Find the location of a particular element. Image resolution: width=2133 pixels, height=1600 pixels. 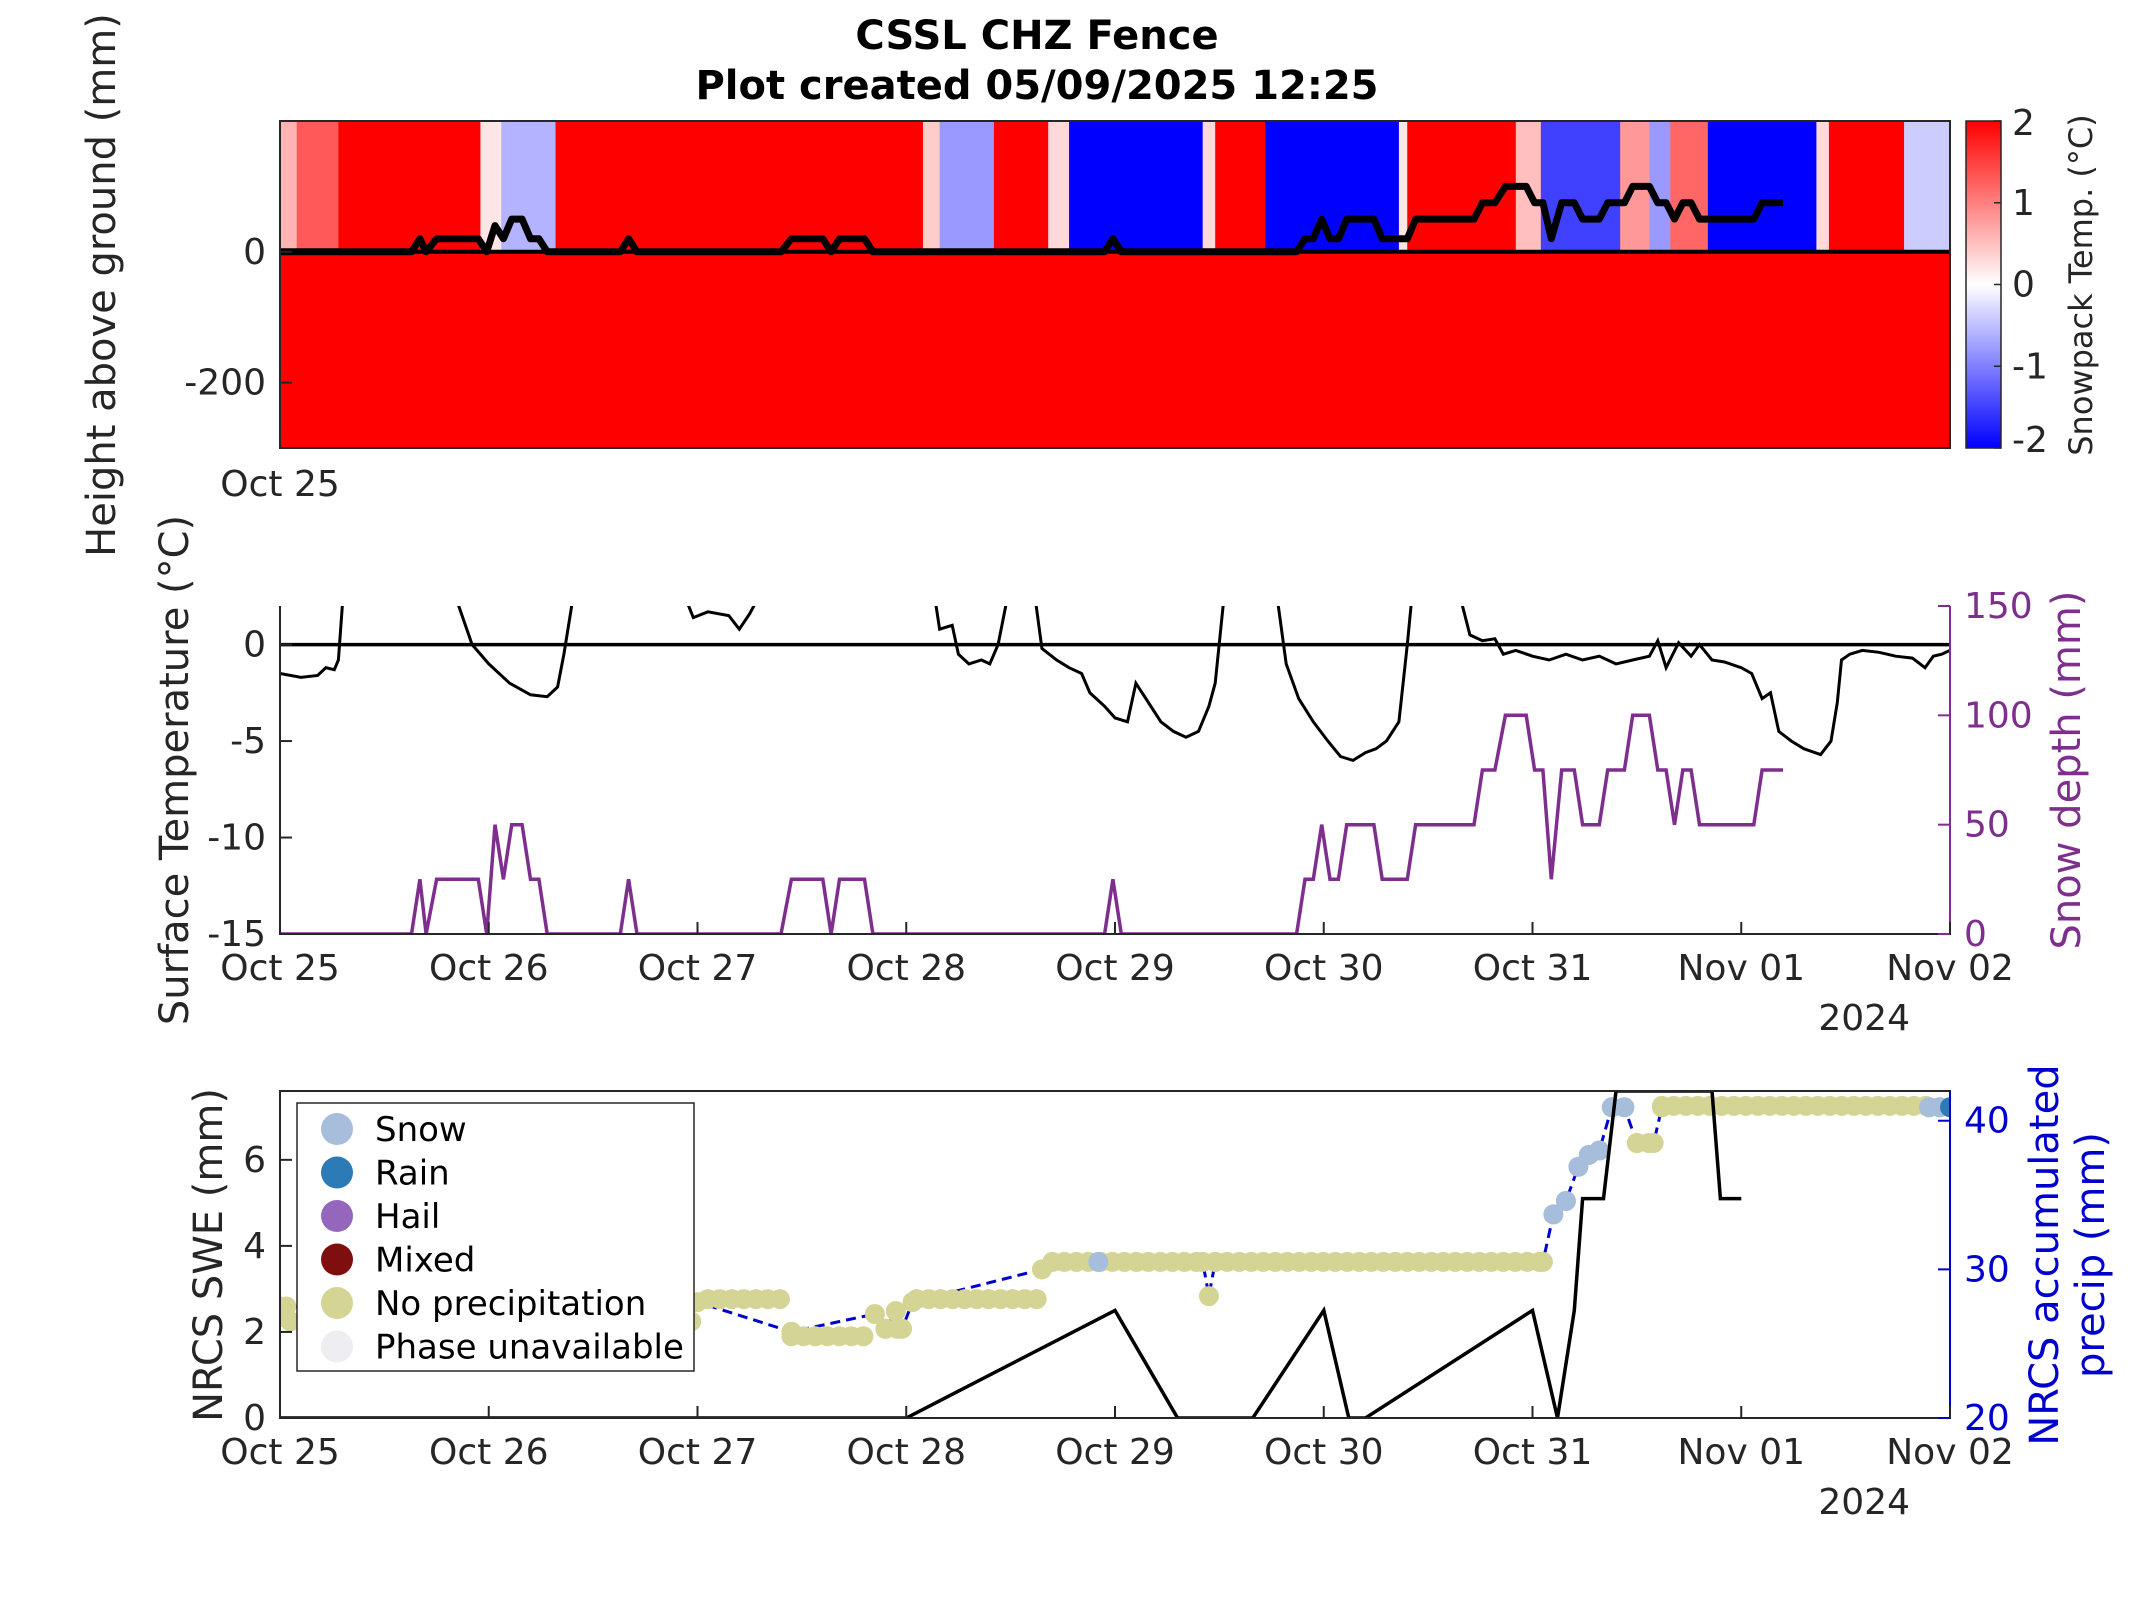

snow-surface-trace is located at coordinates (1031, 219).